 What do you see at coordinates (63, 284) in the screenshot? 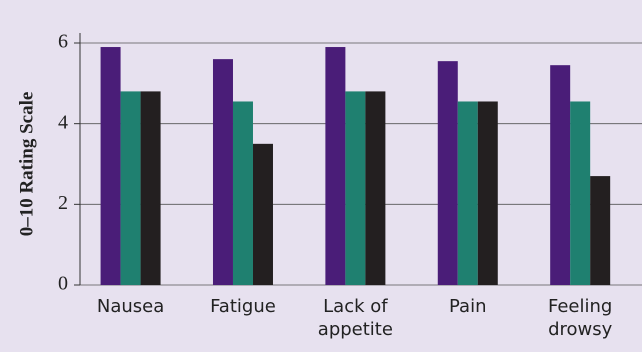
I see `y-tick-label: 0` at bounding box center [63, 284].